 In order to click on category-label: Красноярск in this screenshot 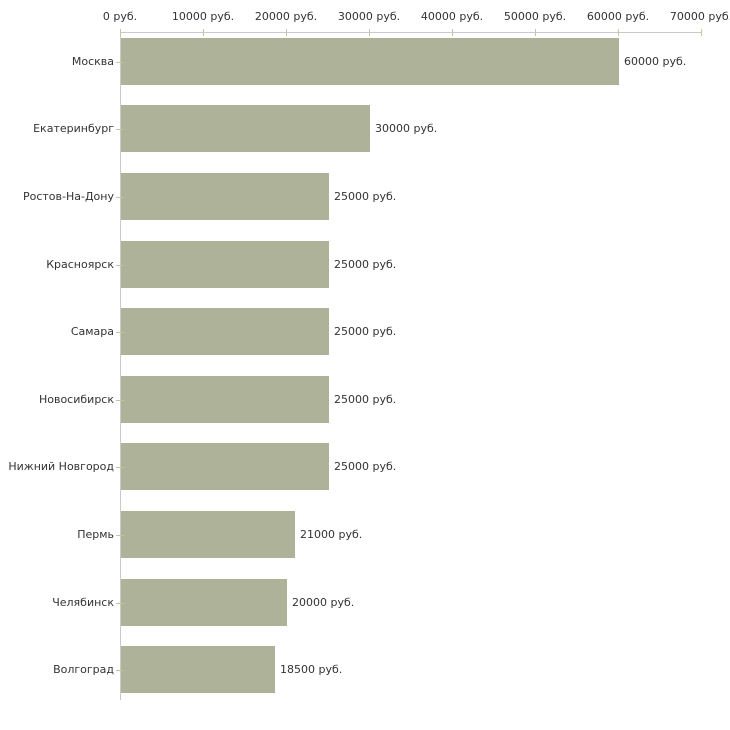, I will do `click(80, 264)`.